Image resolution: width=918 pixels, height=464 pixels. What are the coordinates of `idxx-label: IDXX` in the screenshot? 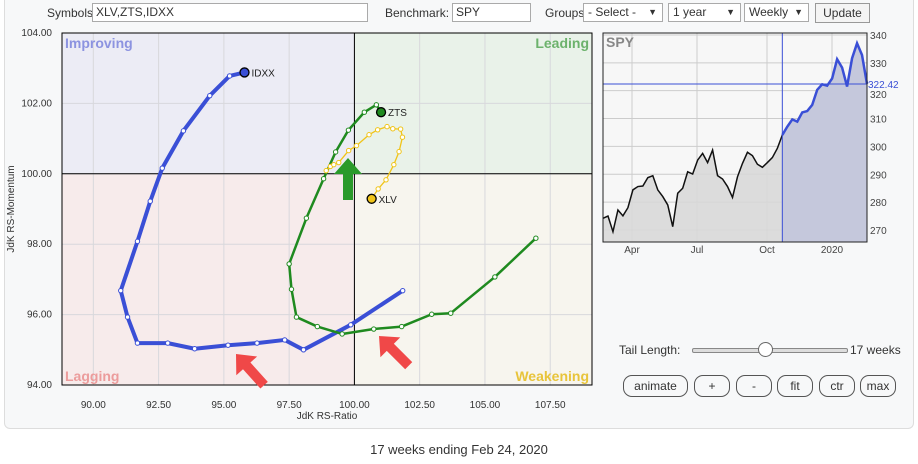 It's located at (263, 73).